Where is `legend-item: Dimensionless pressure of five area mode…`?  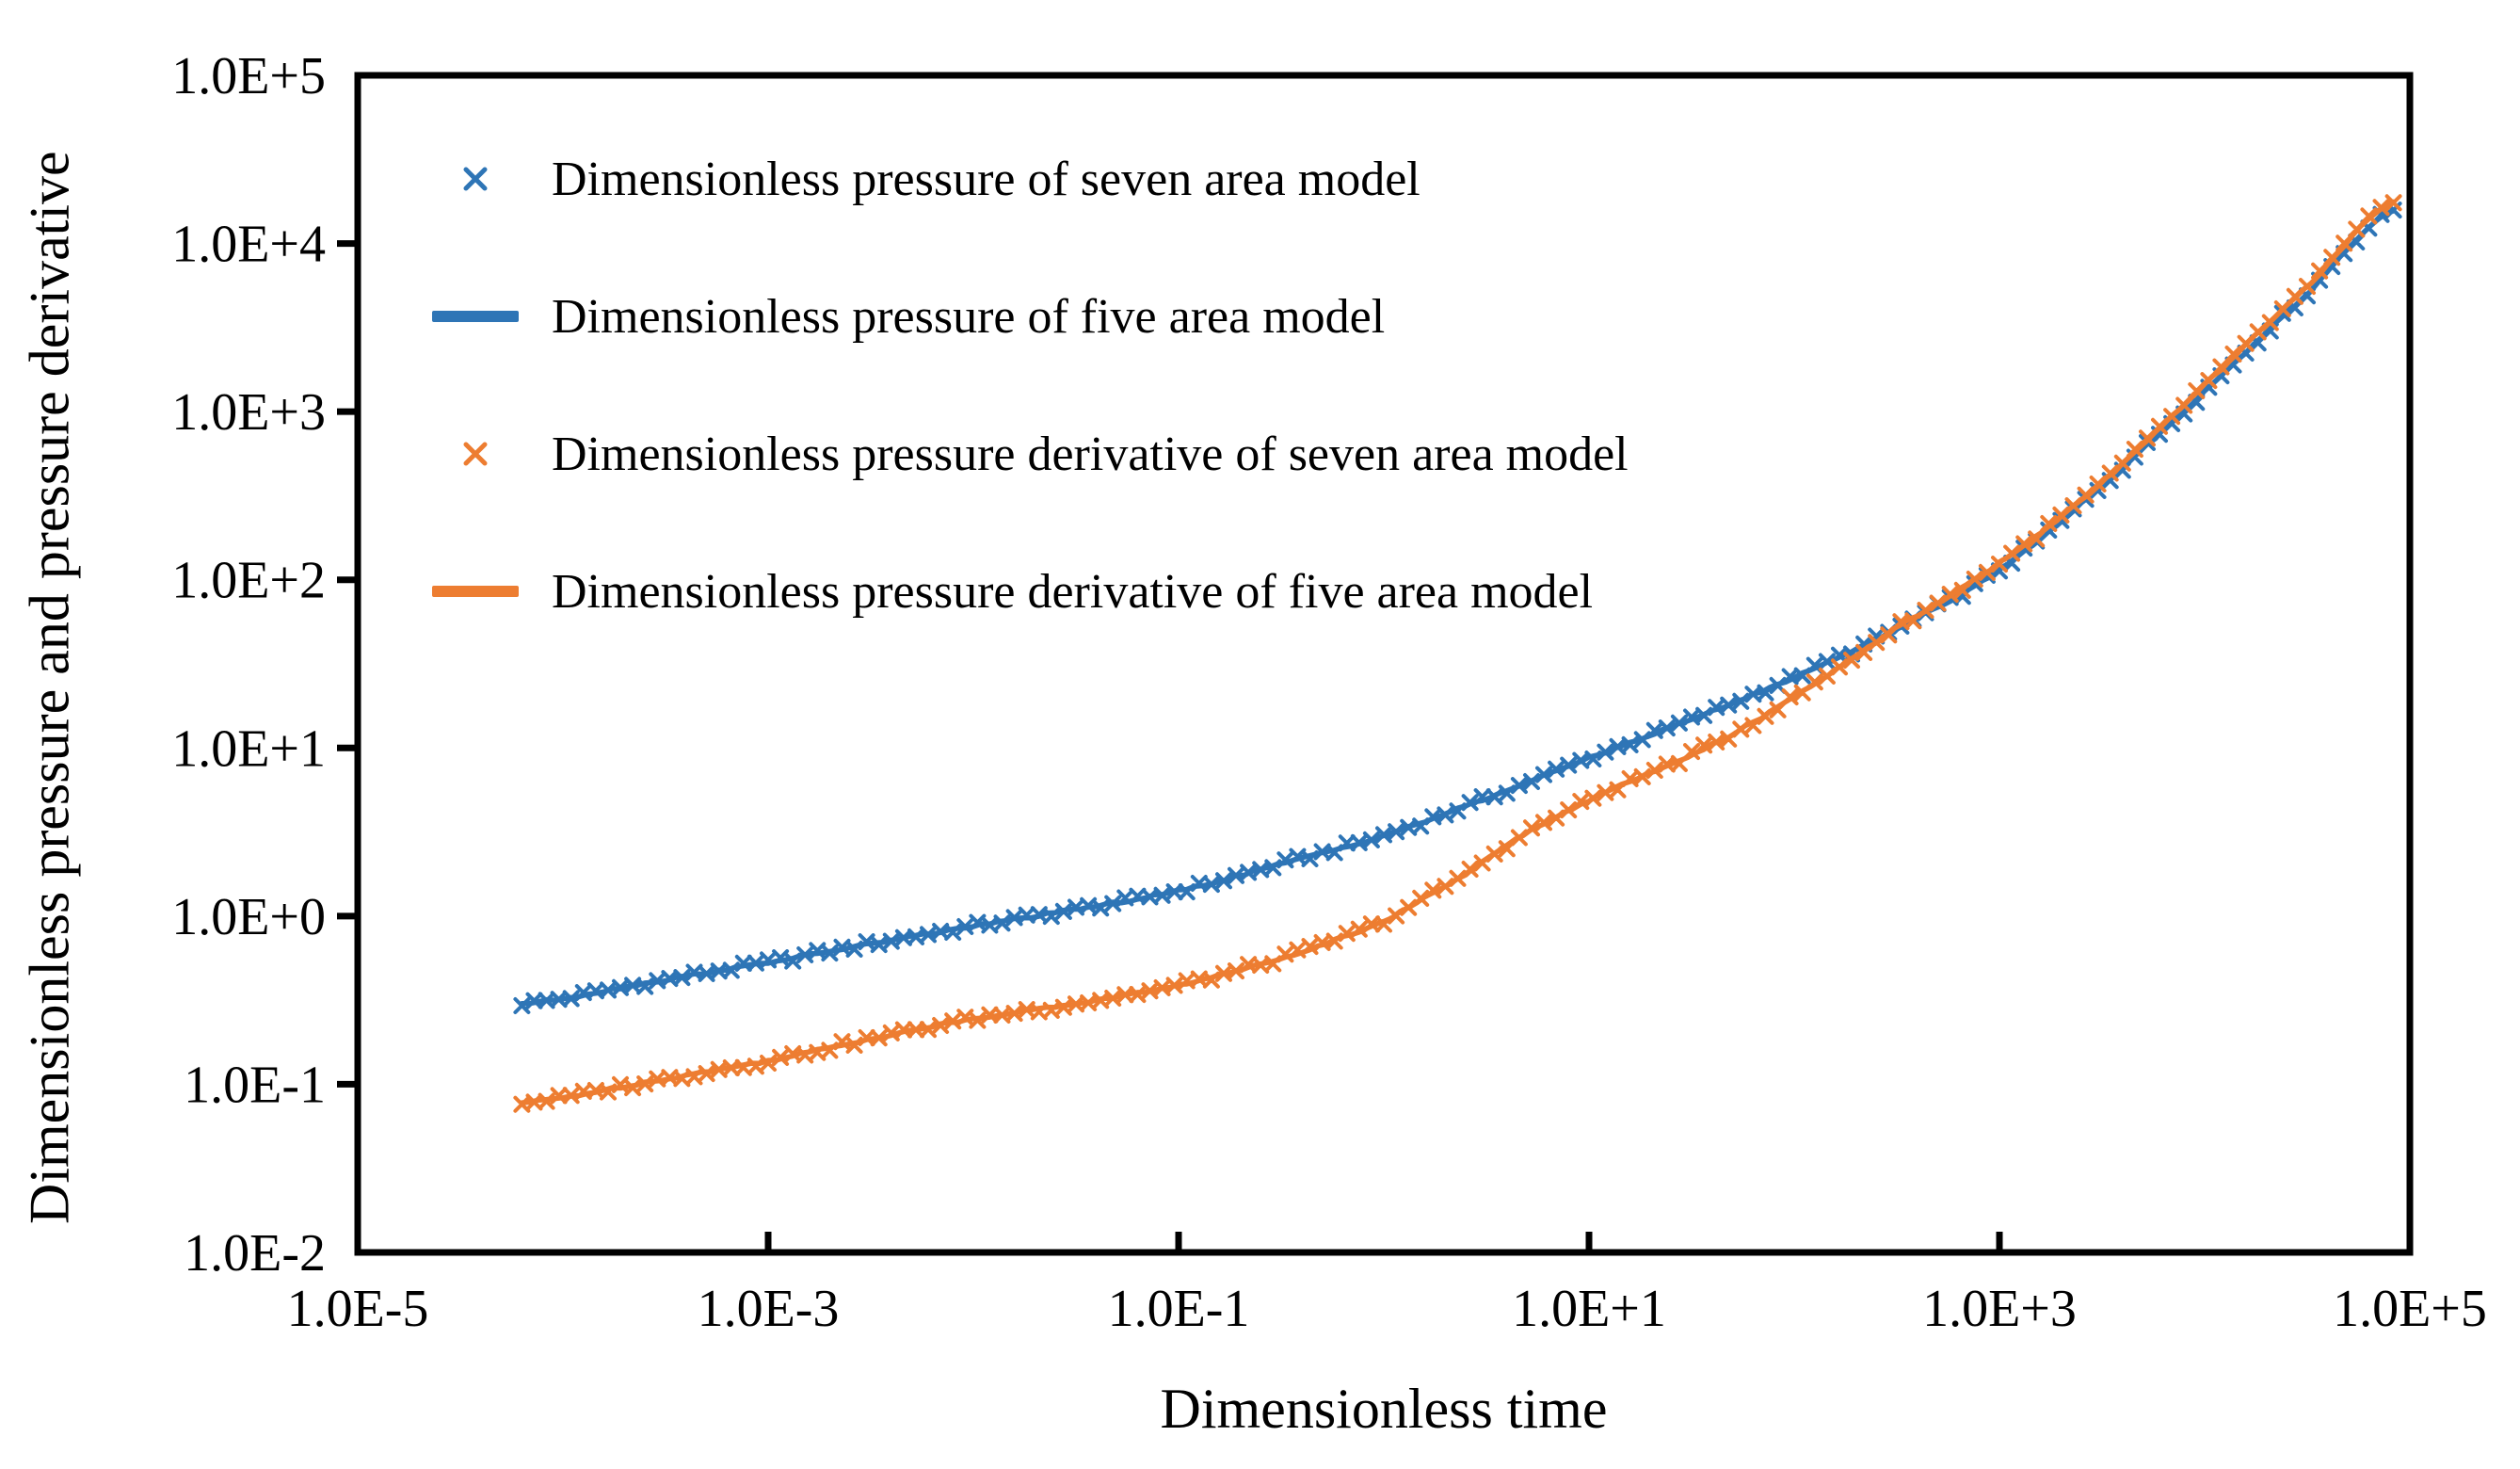 legend-item: Dimensionless pressure of five area mode… is located at coordinates (1026, 316).